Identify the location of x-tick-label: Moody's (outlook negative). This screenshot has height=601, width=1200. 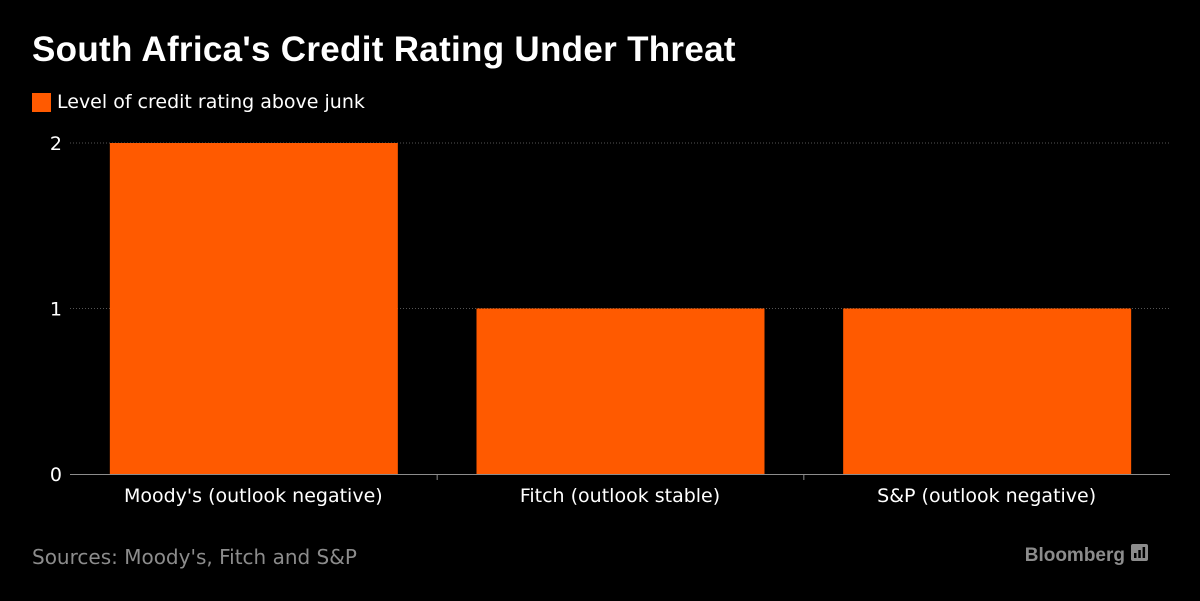
(253, 496).